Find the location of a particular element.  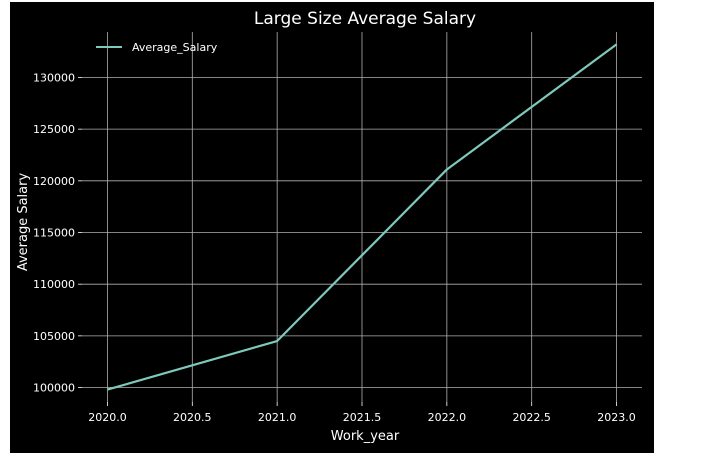

y-tick-label: 120000 is located at coordinates (54, 181).